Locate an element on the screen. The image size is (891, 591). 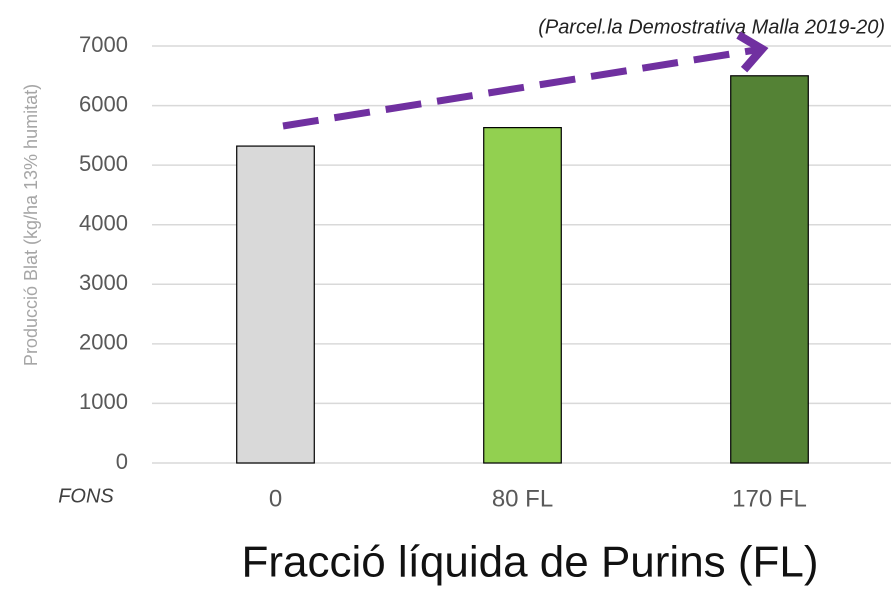
y-tick-label: 5000 is located at coordinates (103, 163).